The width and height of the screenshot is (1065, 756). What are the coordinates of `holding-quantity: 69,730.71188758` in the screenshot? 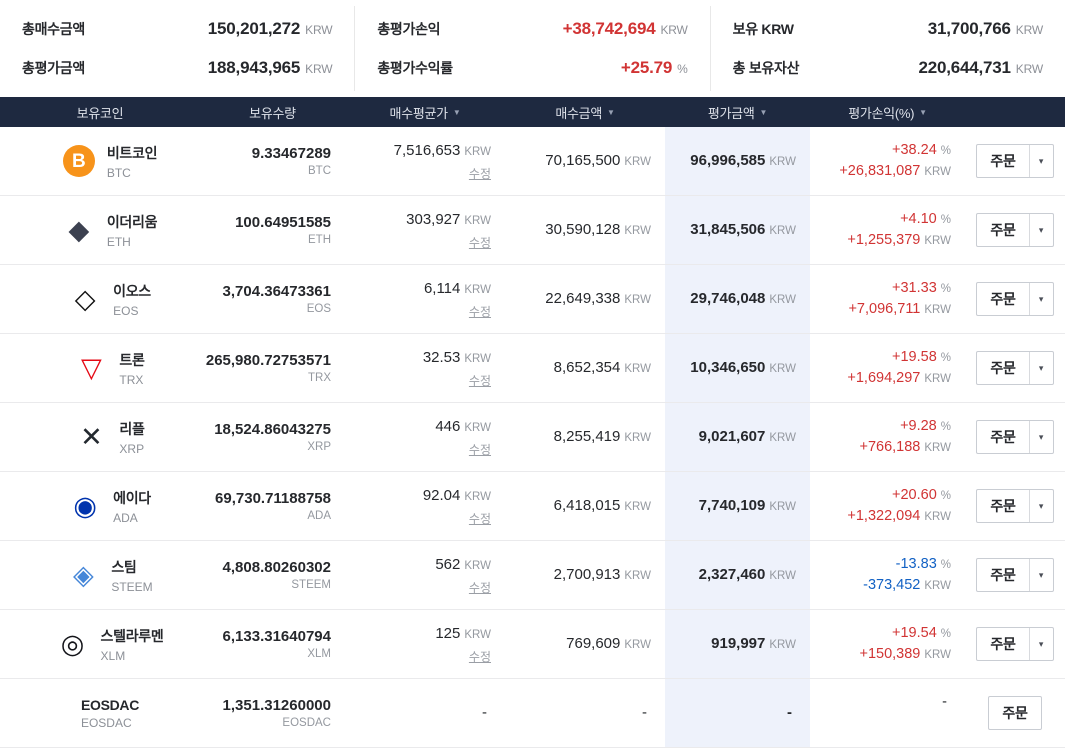 It's located at (273, 498).